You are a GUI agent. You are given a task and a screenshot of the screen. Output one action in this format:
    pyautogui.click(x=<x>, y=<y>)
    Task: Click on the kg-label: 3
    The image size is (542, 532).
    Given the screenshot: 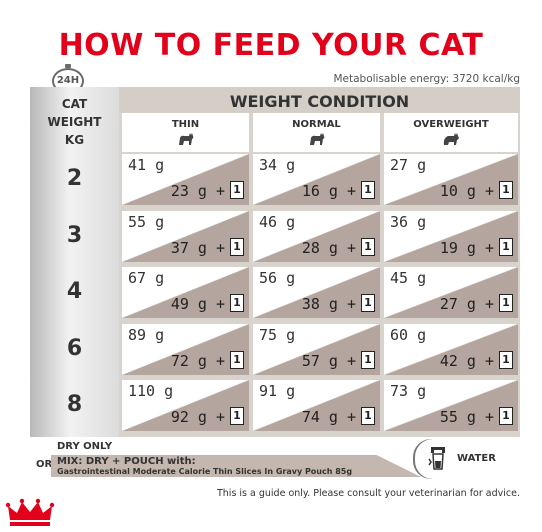 What is the action you would take?
    pyautogui.click(x=74, y=235)
    